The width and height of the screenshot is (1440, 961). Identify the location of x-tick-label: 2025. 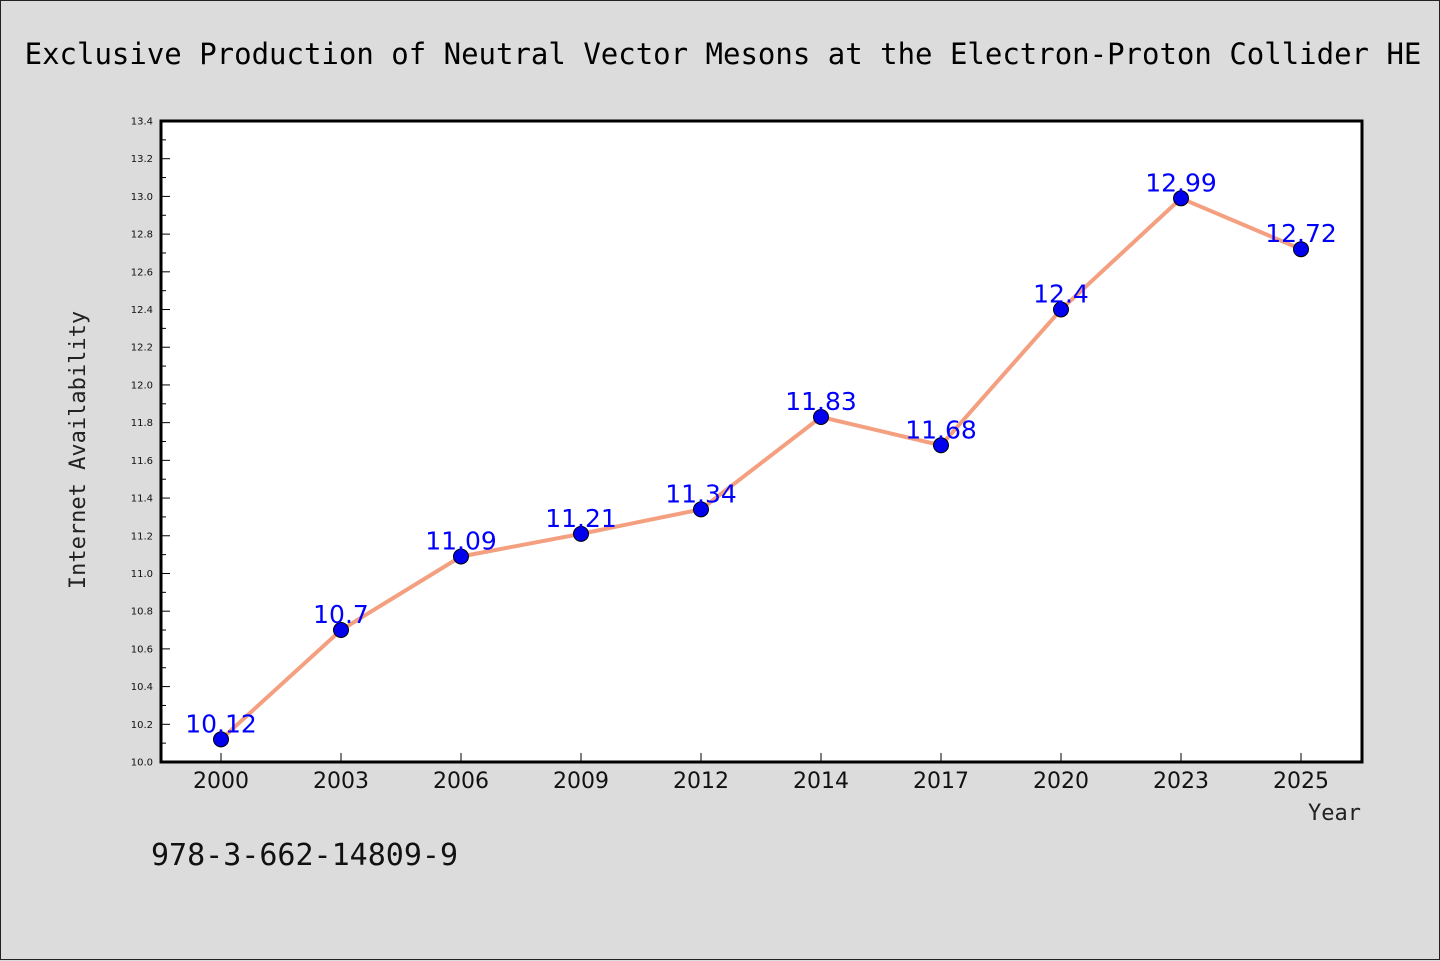
(1301, 781).